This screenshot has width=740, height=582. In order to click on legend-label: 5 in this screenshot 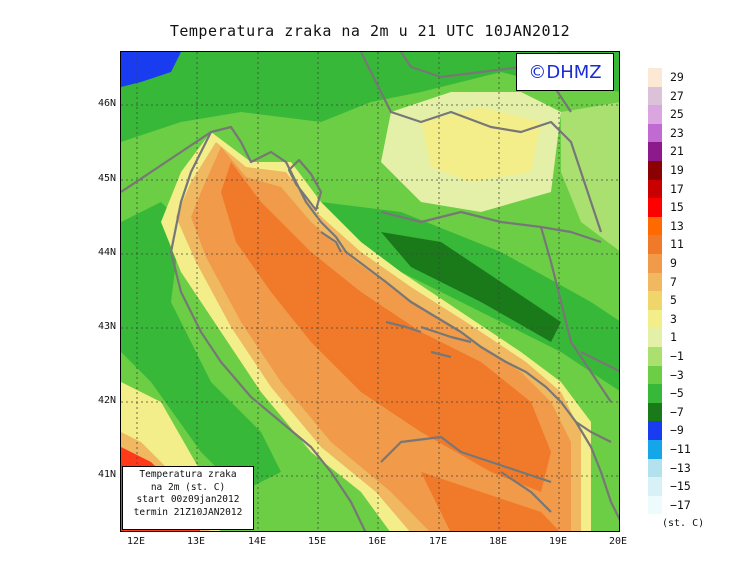, I will do `click(673, 300)`.